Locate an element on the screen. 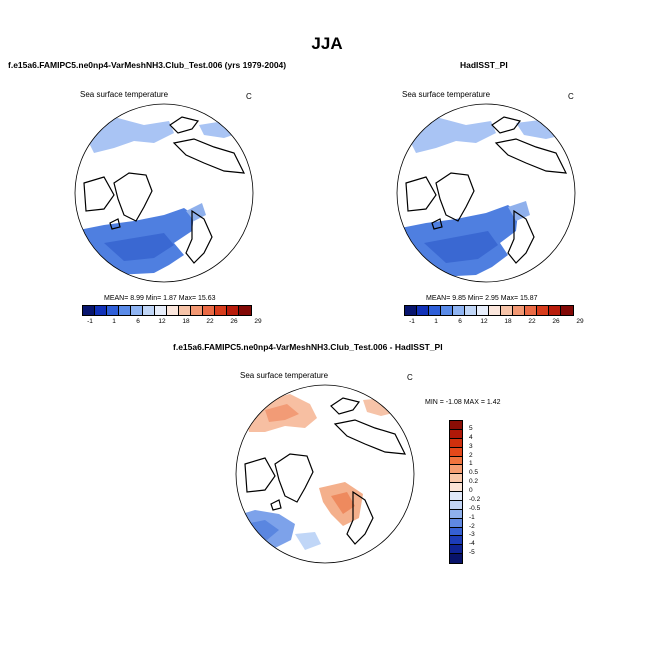 Image resolution: width=654 pixels, height=654 pixels. diff-colorbar is located at coordinates (456, 492).